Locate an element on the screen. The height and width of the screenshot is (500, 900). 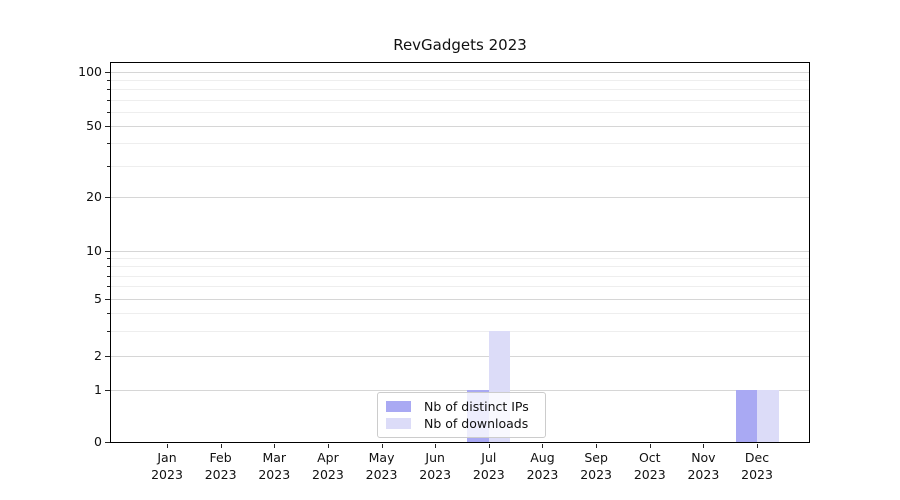
x-tick-label: Dec 2023 is located at coordinates (757, 466).